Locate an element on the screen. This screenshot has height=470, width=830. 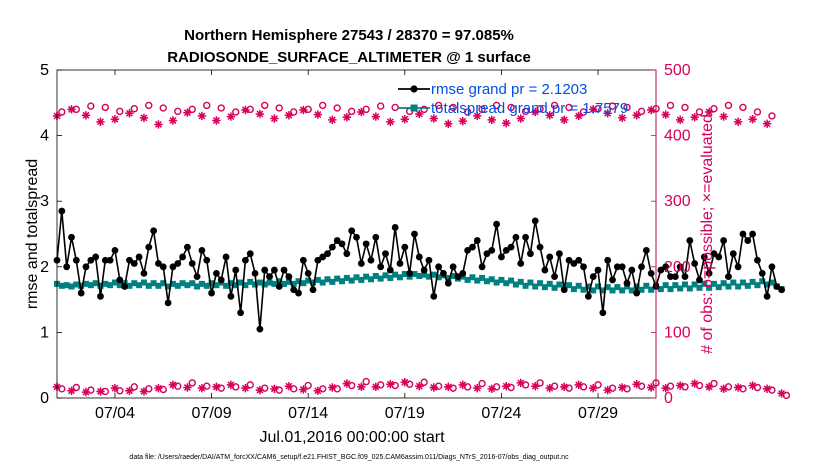
left-y-axis-label: rmse and totalspread is located at coordinates (32, 234).